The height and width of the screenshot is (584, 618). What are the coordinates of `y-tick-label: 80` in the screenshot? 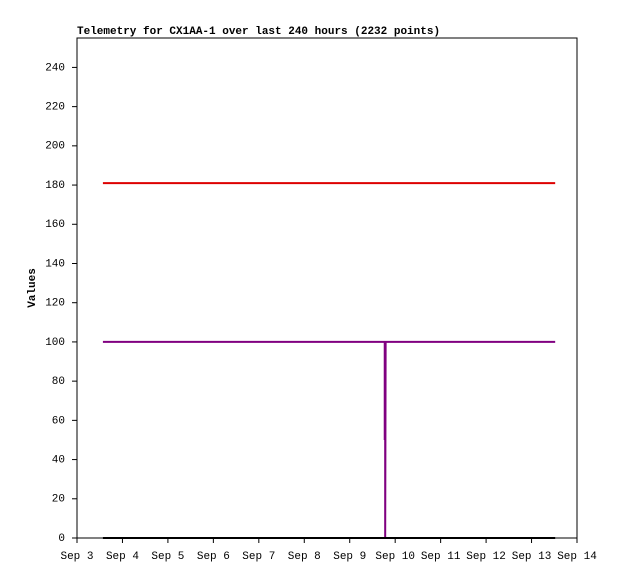 It's located at (58, 382).